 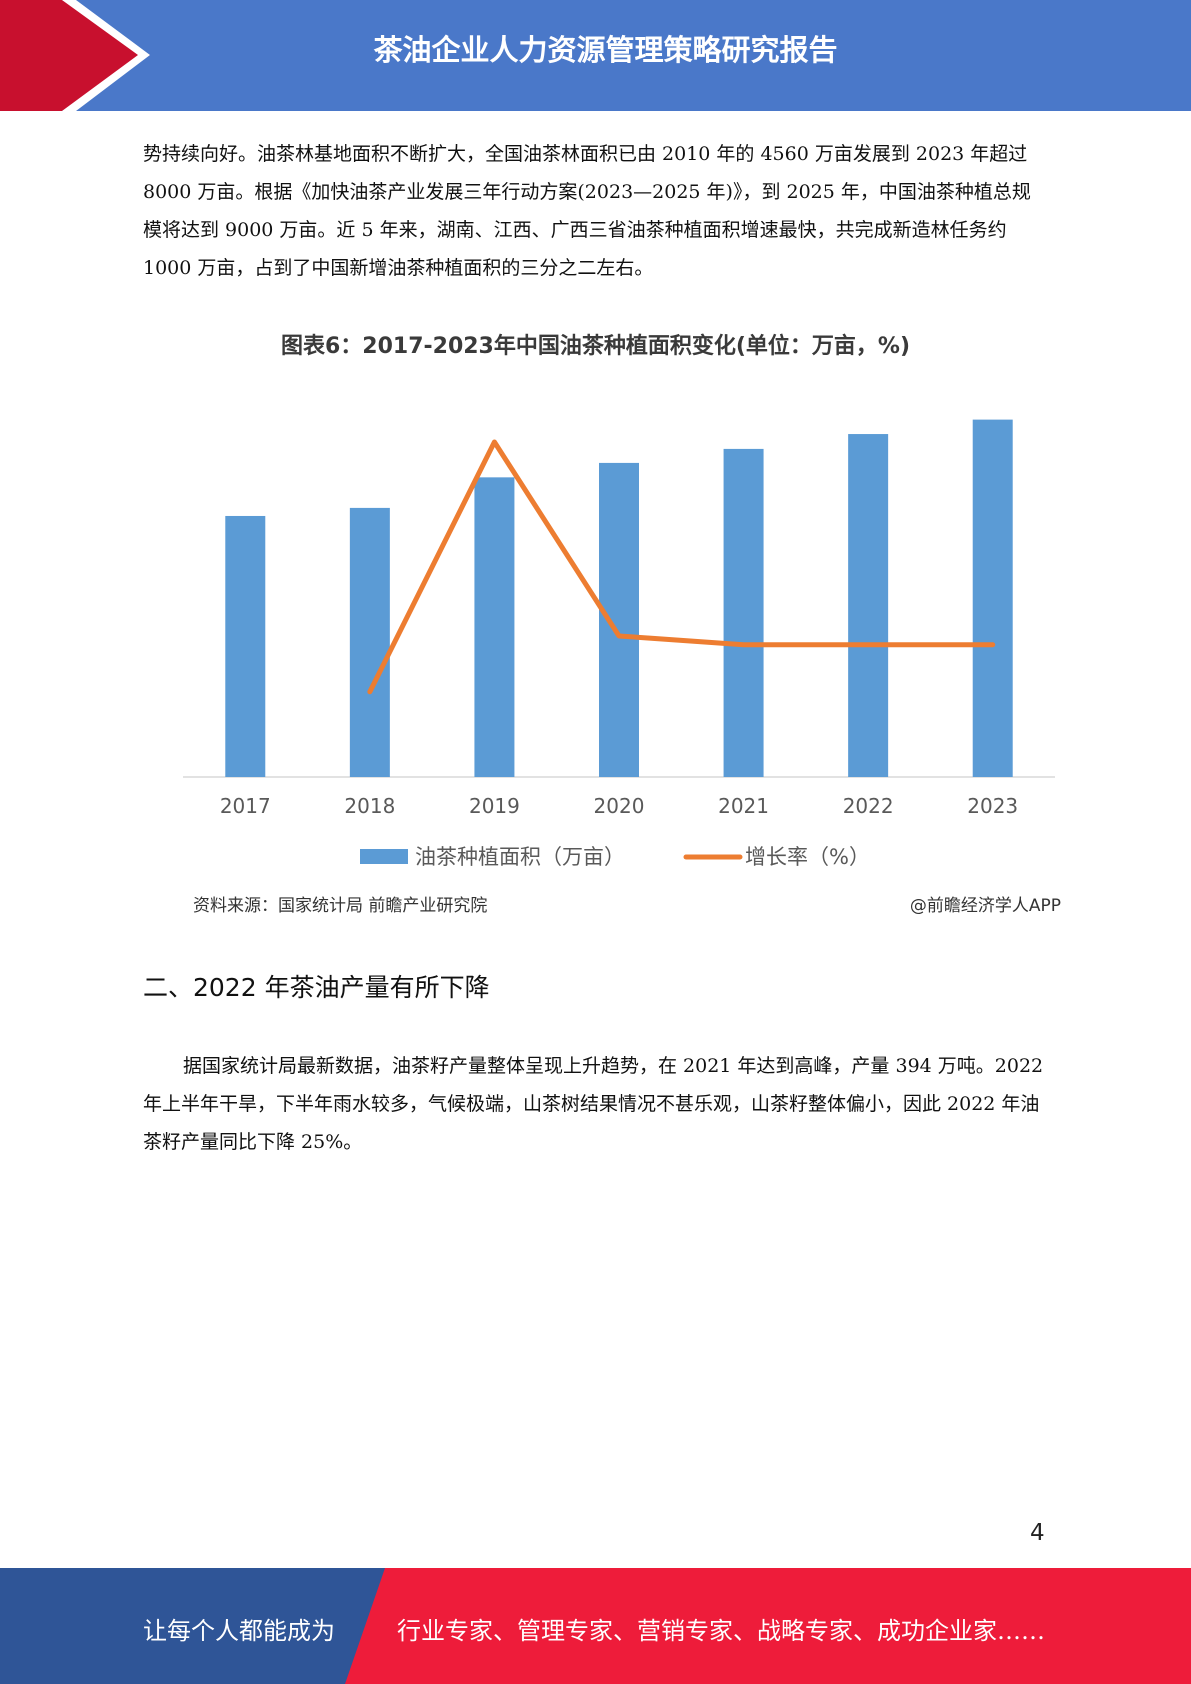 I want to click on bar-2023, so click(x=992, y=598).